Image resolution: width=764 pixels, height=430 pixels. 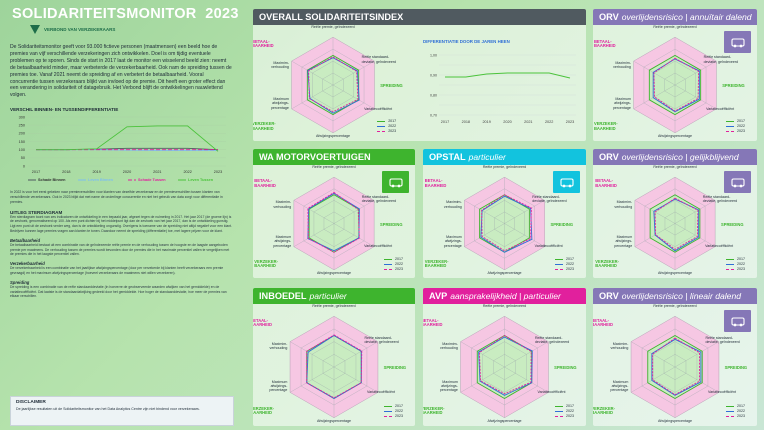 I want to click on panel-subtitle: overlijdensrisico | lineair dalend, so click(x=681, y=296).